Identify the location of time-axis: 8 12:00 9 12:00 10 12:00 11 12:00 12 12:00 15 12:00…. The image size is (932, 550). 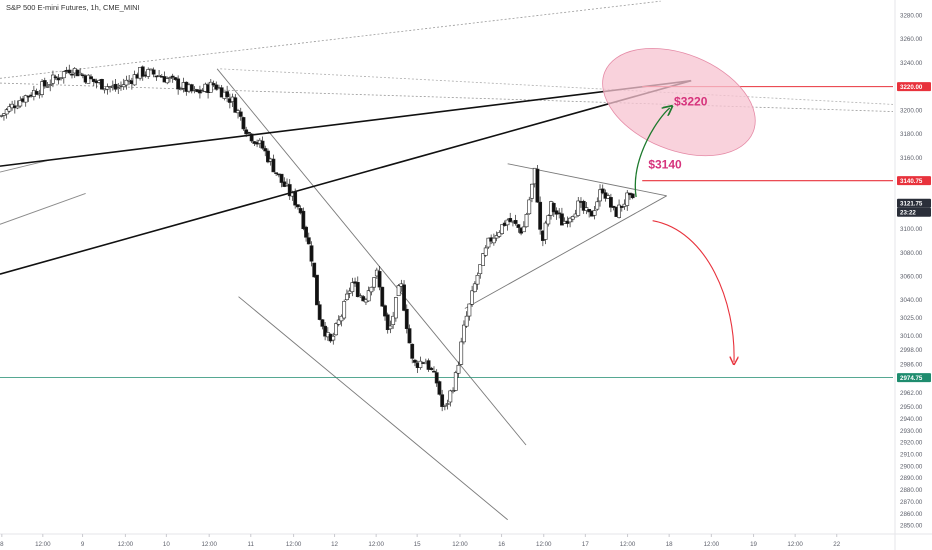
(420, 541).